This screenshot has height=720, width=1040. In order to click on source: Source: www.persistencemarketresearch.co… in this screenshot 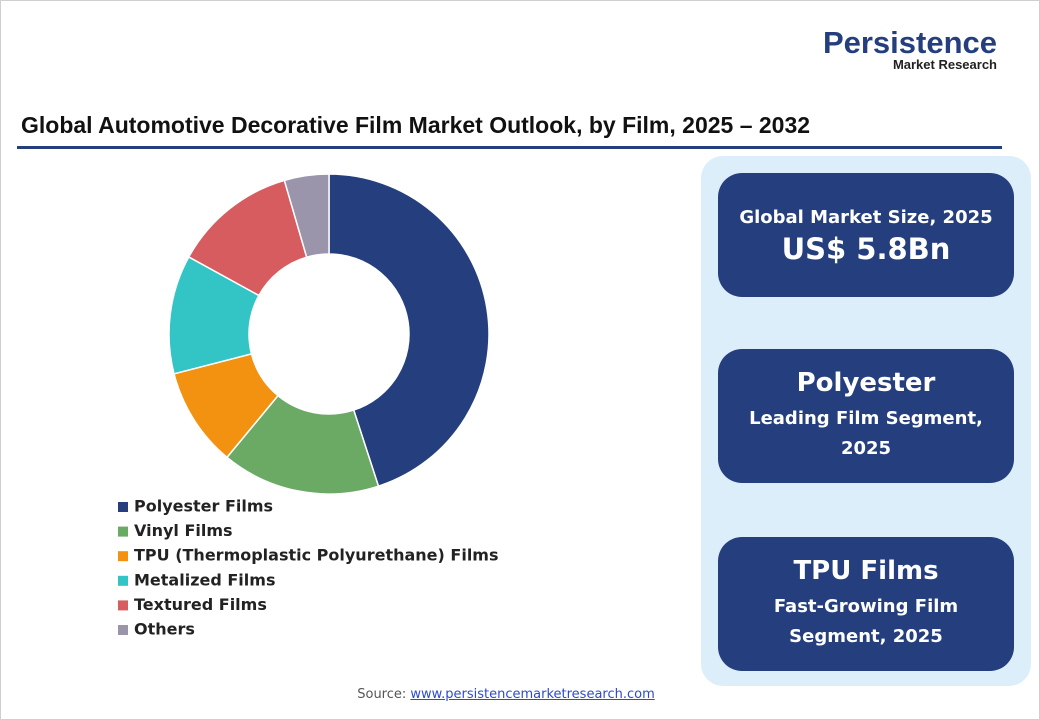, I will do `click(506, 694)`.